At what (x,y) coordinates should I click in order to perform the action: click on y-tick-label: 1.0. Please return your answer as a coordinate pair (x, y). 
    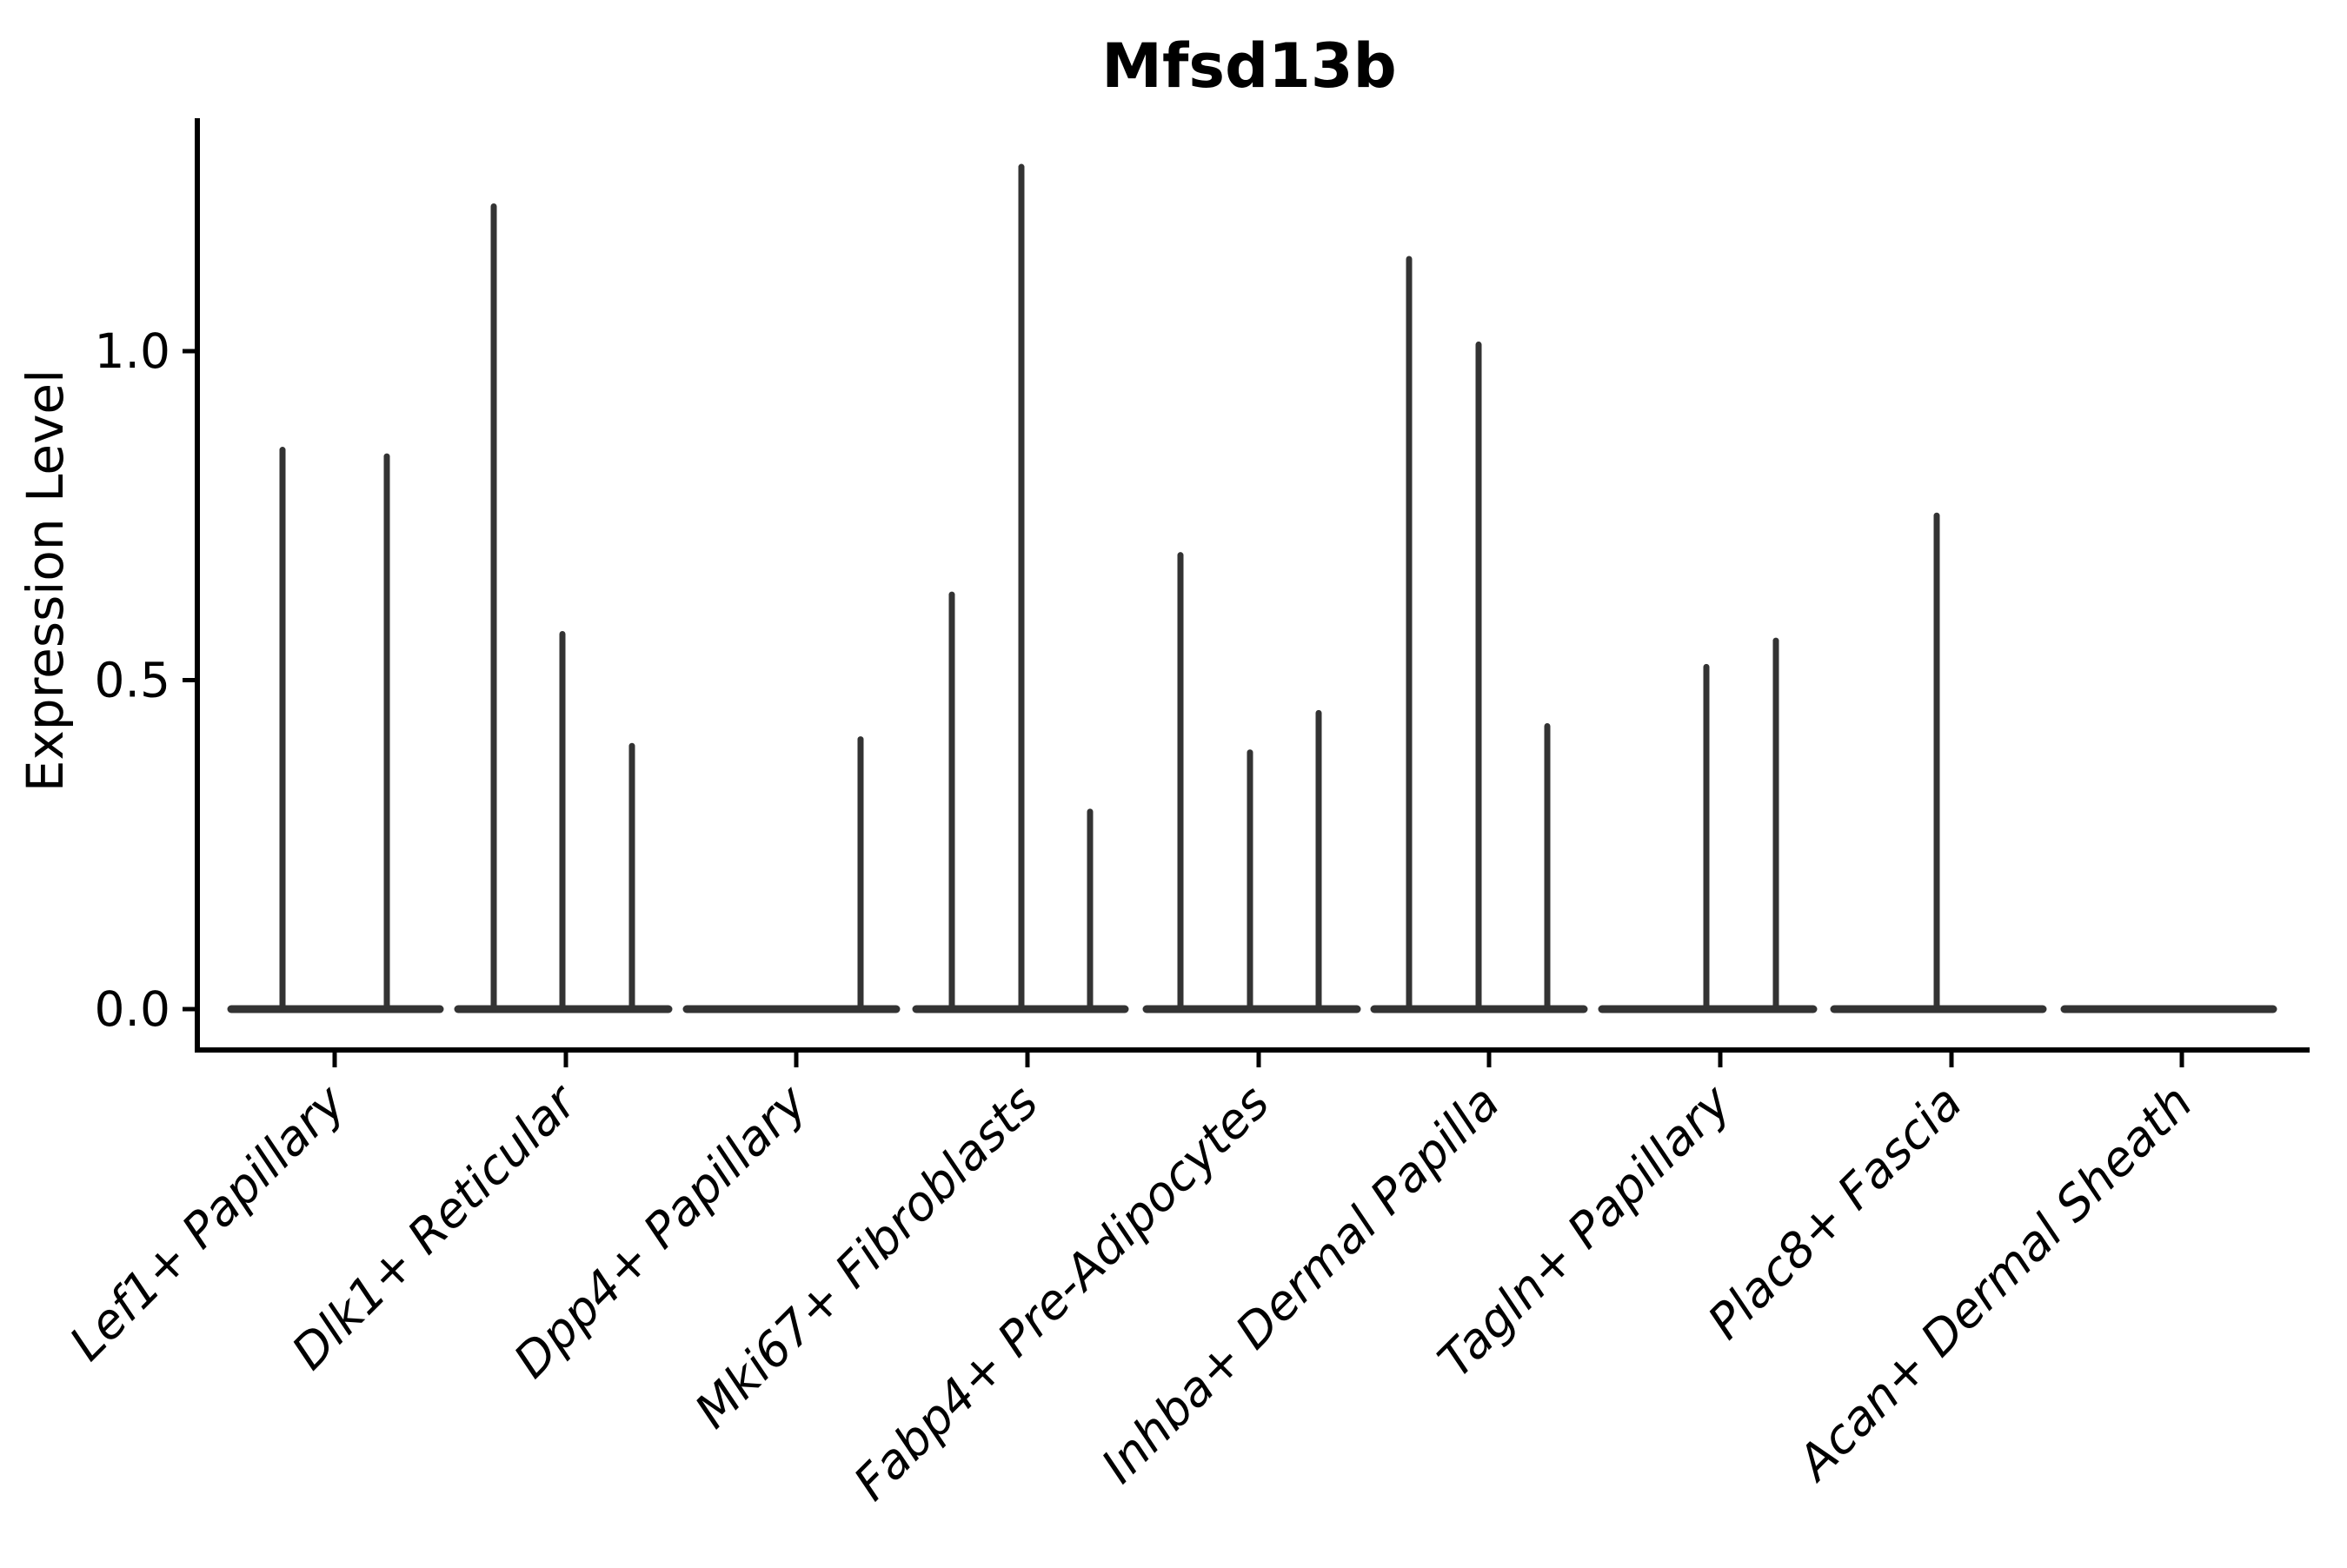
    Looking at the image, I should click on (132, 351).